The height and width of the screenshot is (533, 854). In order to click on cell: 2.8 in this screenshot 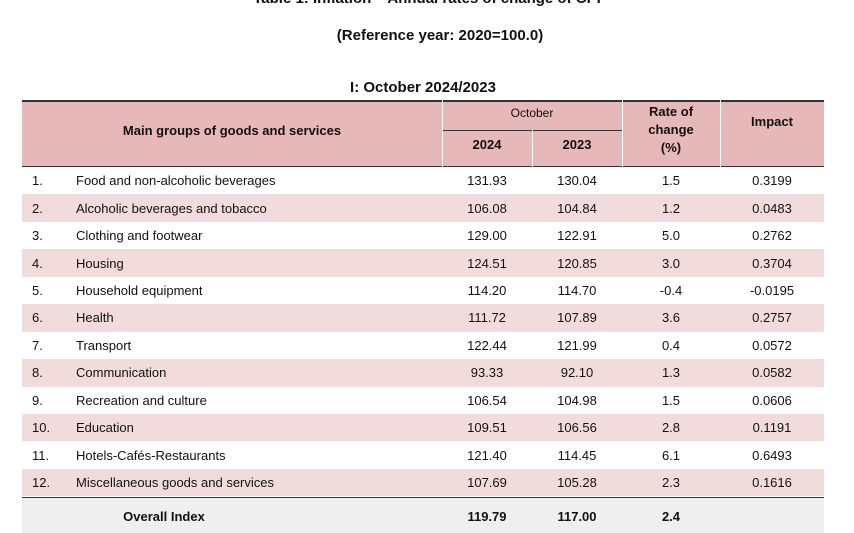, I will do `click(671, 428)`.